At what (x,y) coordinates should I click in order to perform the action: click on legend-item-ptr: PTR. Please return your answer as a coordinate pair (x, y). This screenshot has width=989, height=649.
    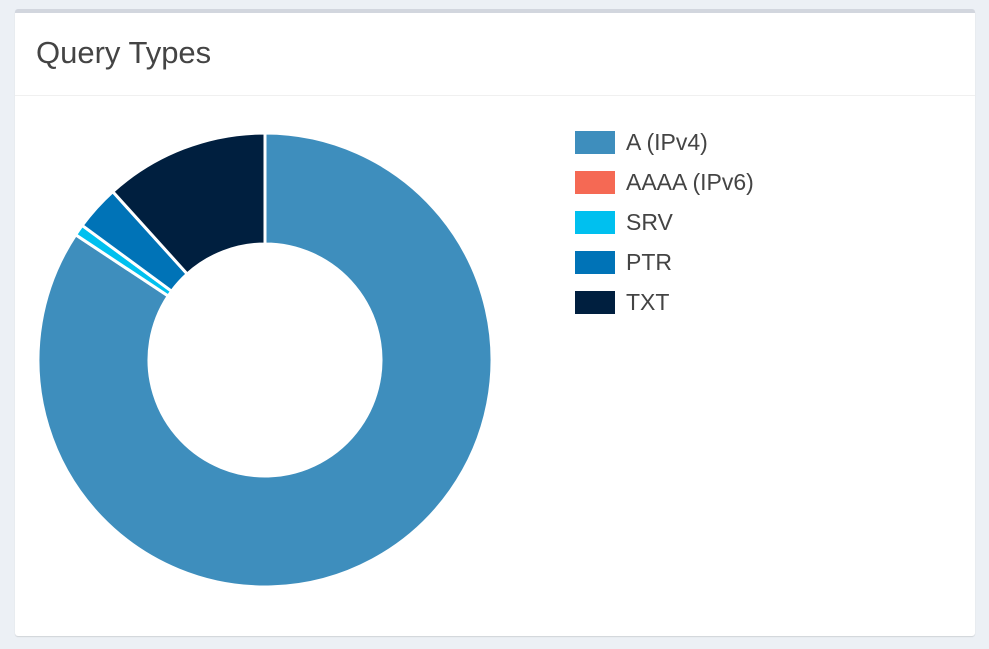
    Looking at the image, I should click on (664, 262).